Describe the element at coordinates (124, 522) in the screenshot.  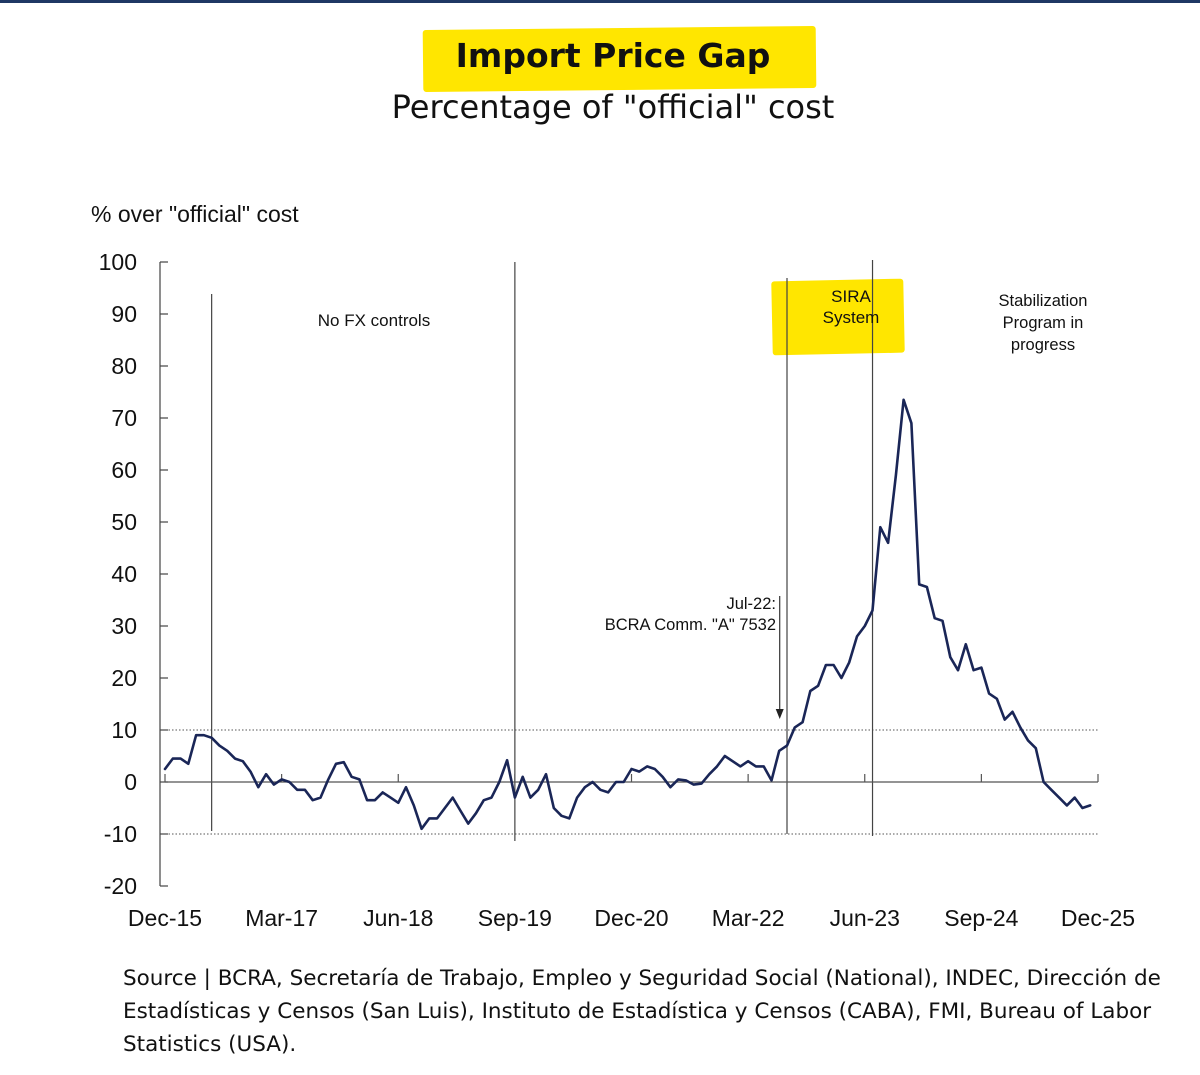
I see `y-tick-label: 50` at that location.